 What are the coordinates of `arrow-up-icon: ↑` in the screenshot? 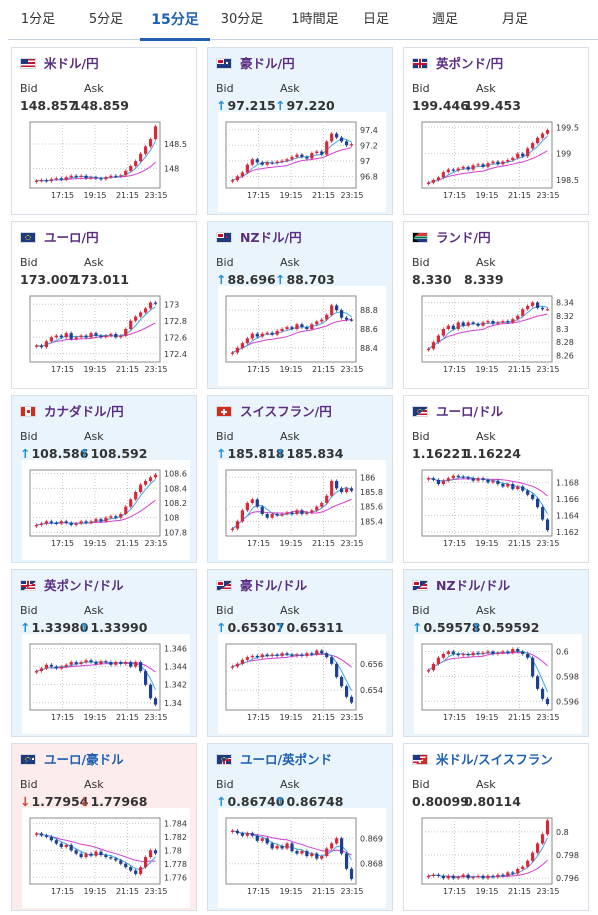 It's located at (221, 627).